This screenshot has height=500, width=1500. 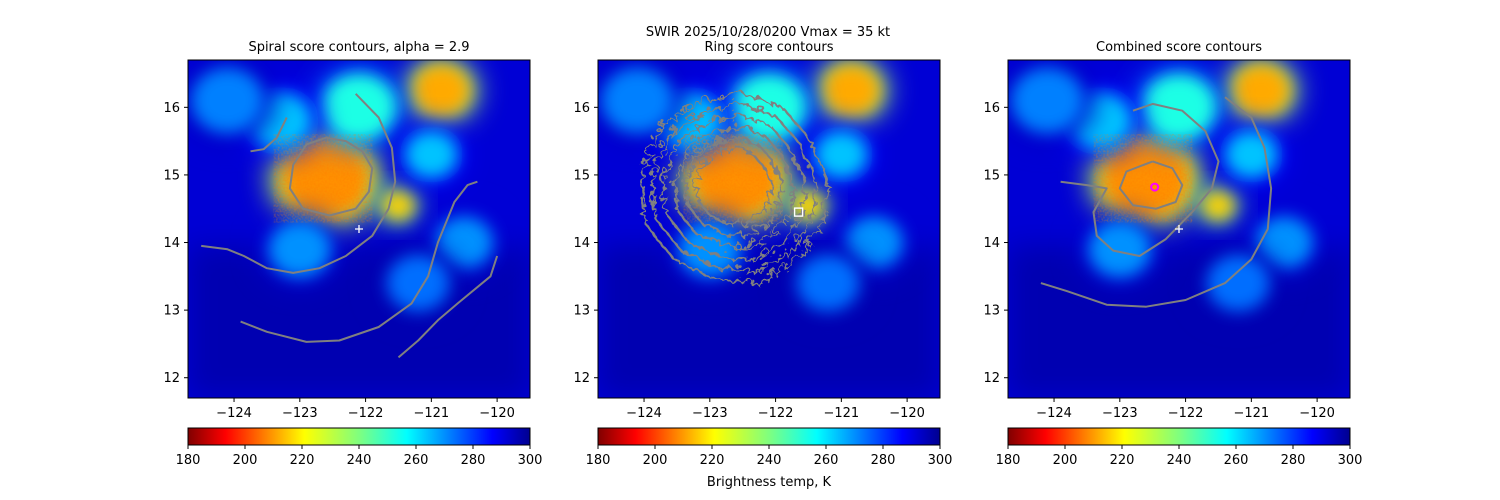 I want to click on combined-center-marker, so click(x=1155, y=187).